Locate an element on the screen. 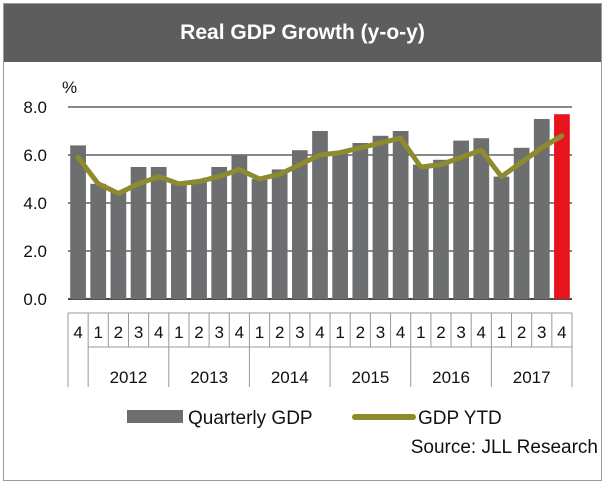  x-tick-label-year: 2016 is located at coordinates (451, 377).